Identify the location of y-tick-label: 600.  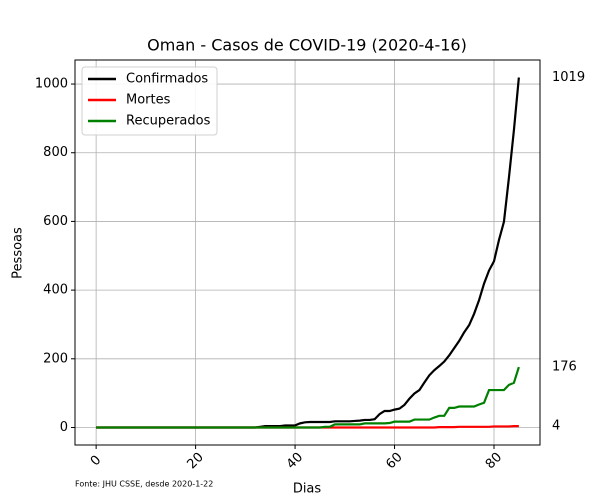
(55, 221).